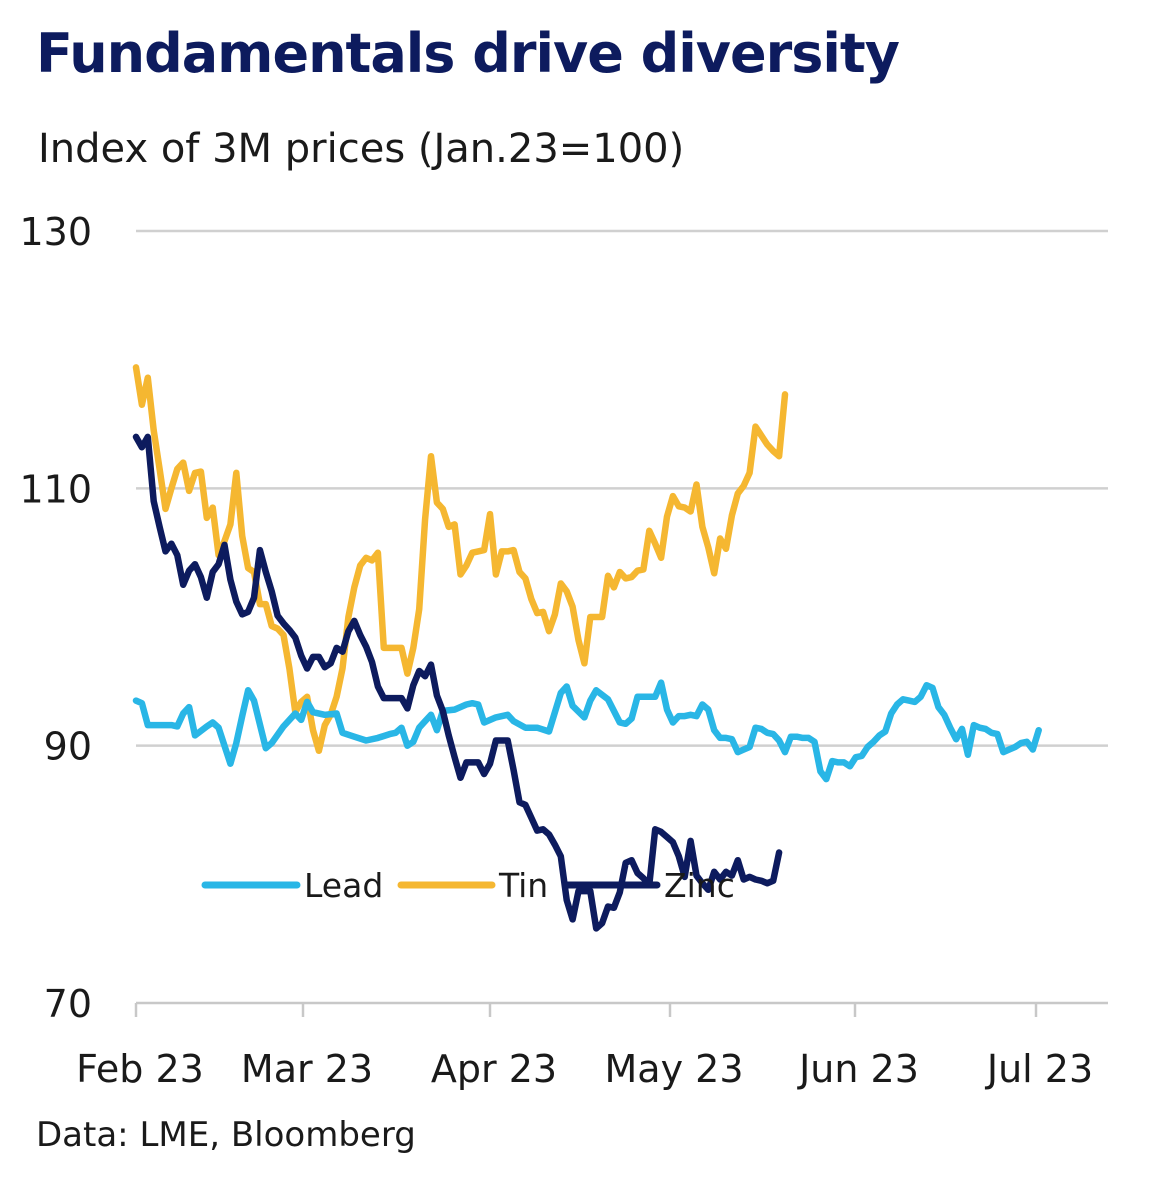  What do you see at coordinates (361, 149) in the screenshot?
I see `chart-subtitle: Index of 3M prices (Jan.23=100)` at bounding box center [361, 149].